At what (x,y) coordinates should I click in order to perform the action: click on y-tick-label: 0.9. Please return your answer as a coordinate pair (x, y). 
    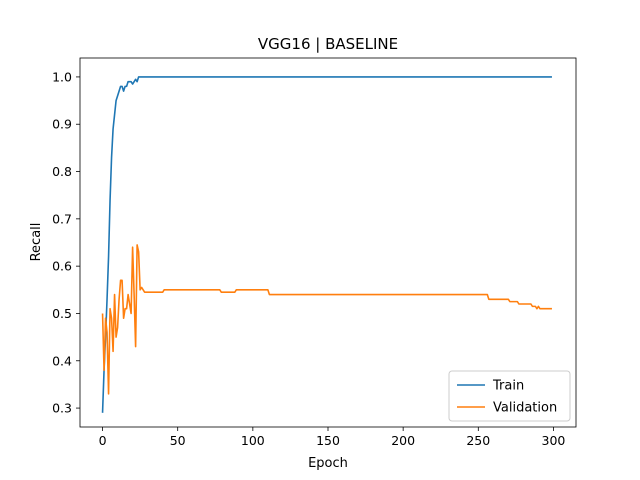
    Looking at the image, I should click on (62, 124).